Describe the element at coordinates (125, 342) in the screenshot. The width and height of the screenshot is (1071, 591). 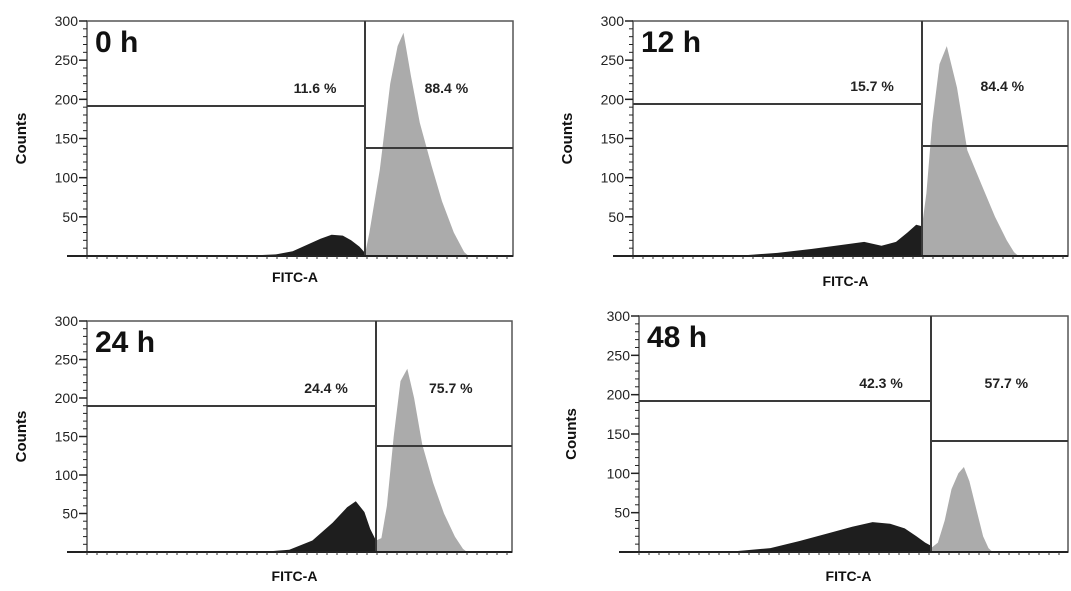
I see `time-point-label: 24 h` at that location.